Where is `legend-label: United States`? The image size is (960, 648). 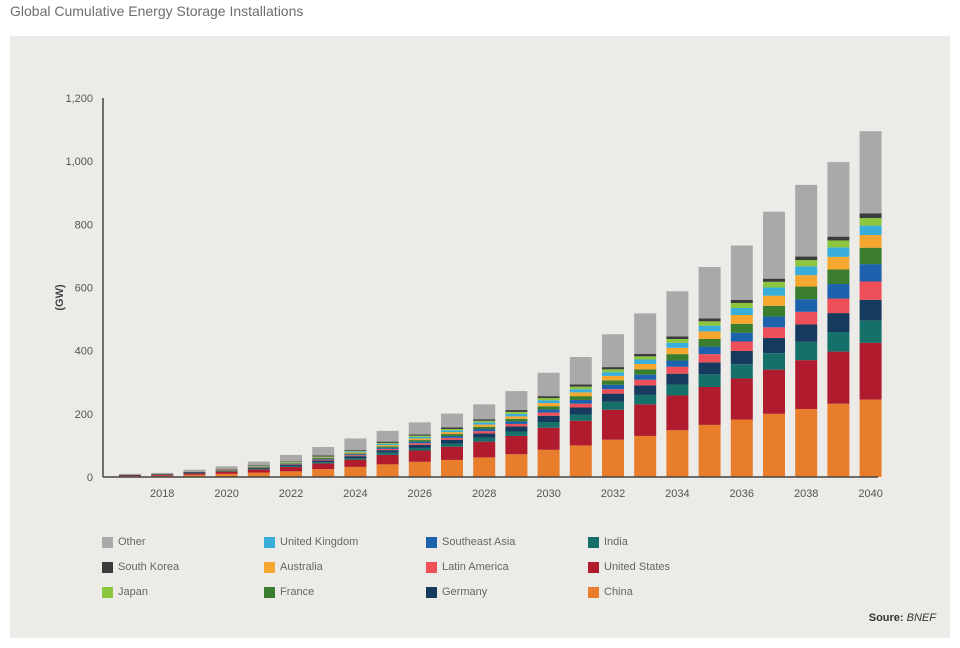
legend-label: United States is located at coordinates (637, 567).